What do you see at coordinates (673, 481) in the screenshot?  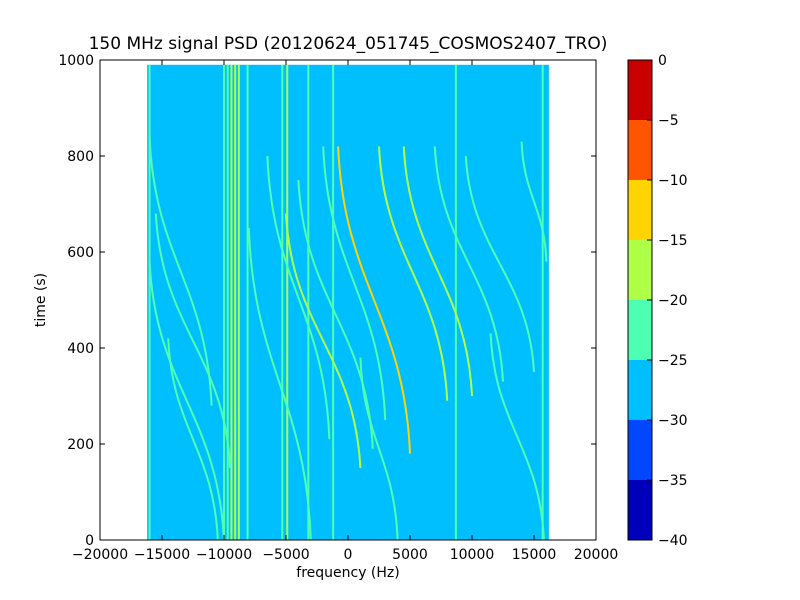 I see `colorbar-tick-label: −35` at bounding box center [673, 481].